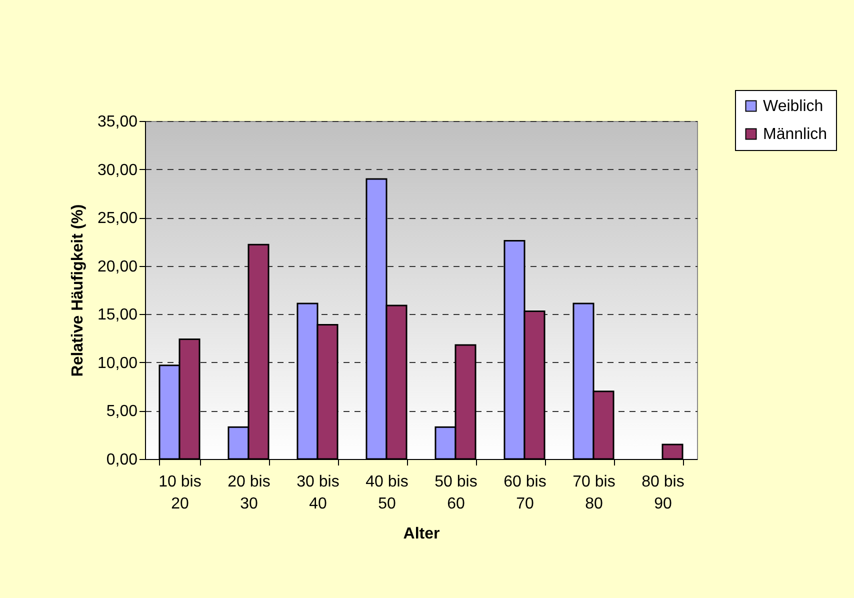 This screenshot has height=598, width=854. What do you see at coordinates (117, 315) in the screenshot?
I see `y-tick-label: 15,00` at bounding box center [117, 315].